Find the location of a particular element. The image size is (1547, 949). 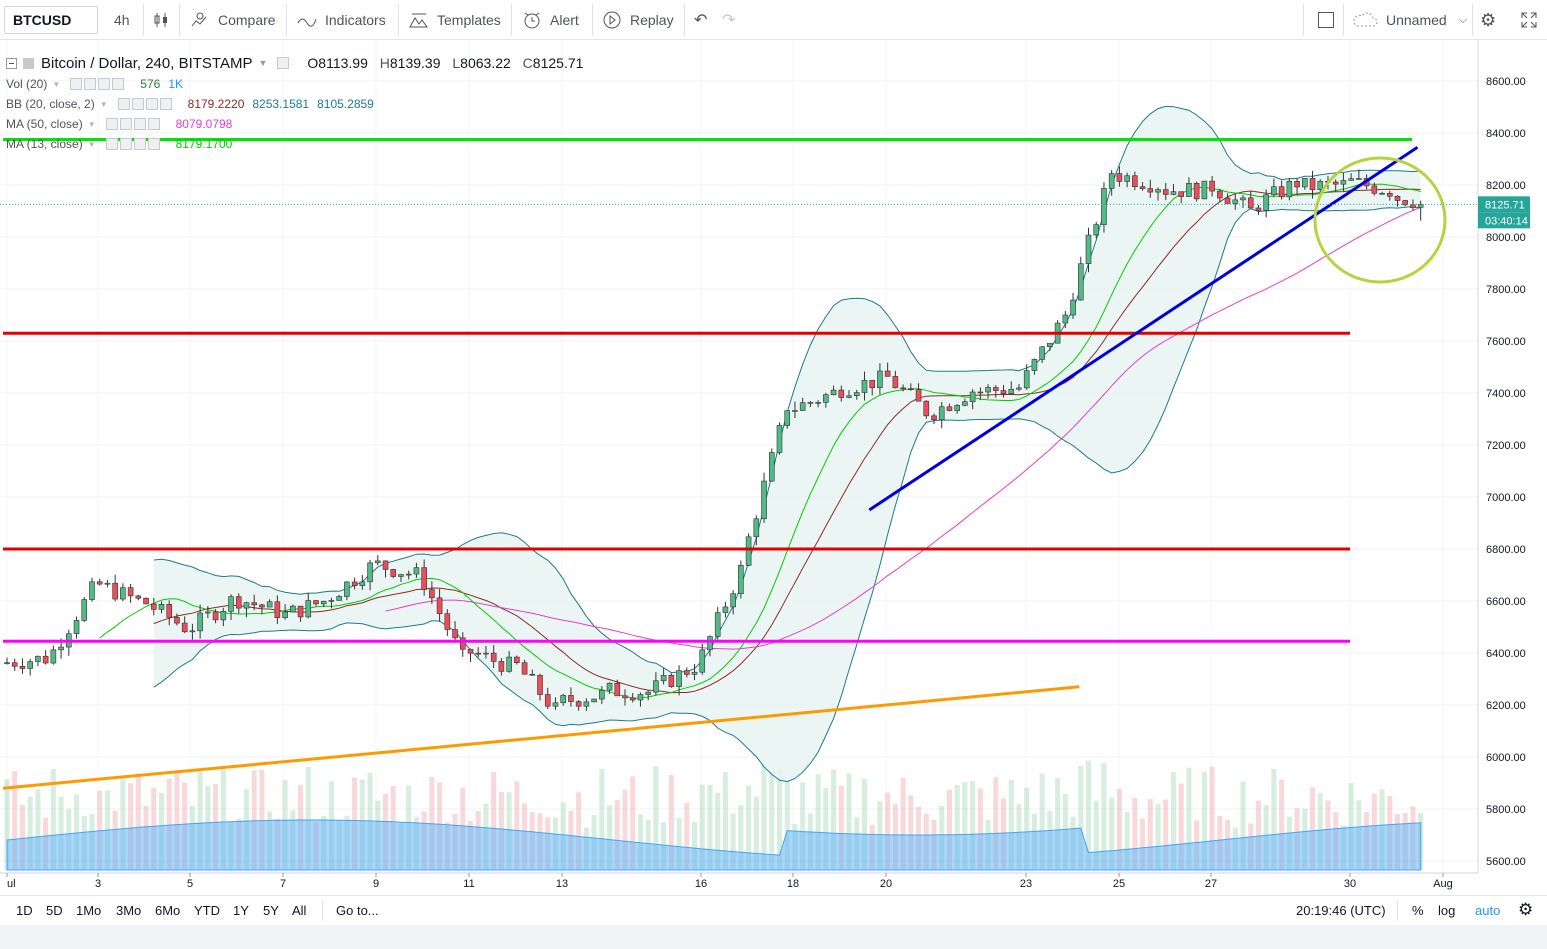

settings-button: ⚙ is located at coordinates (1488, 20).